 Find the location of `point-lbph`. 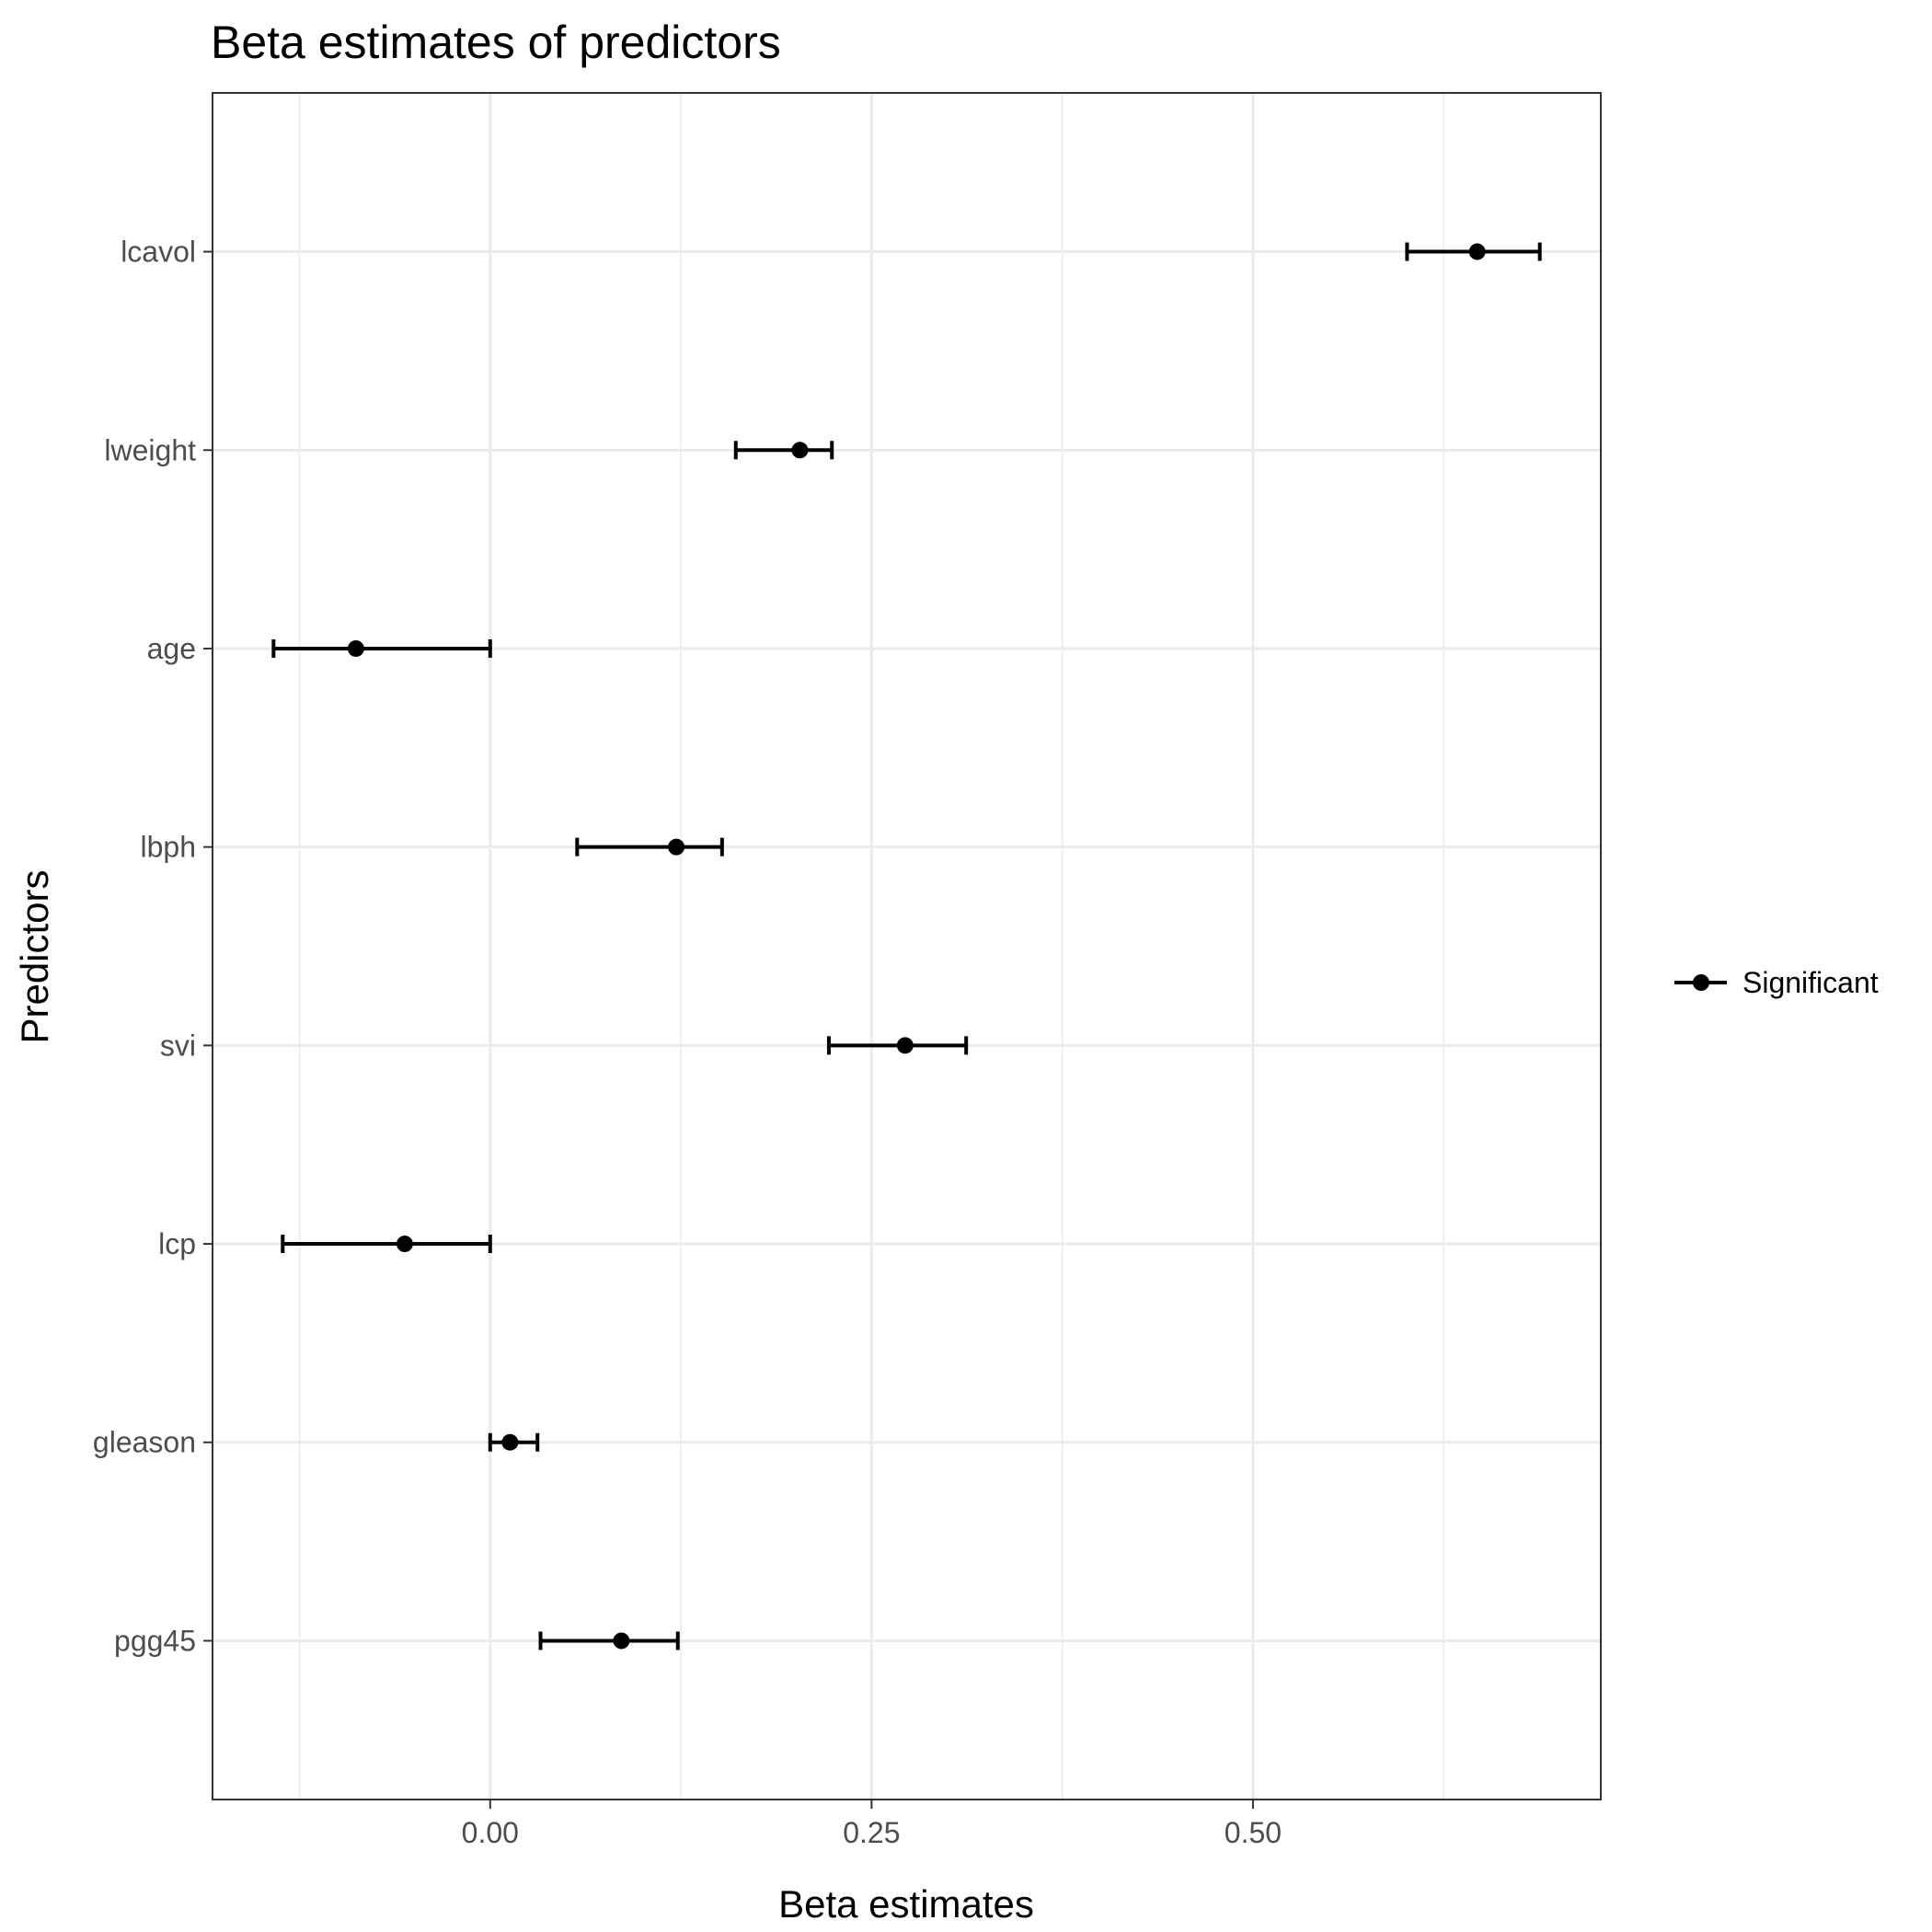

point-lbph is located at coordinates (676, 847).